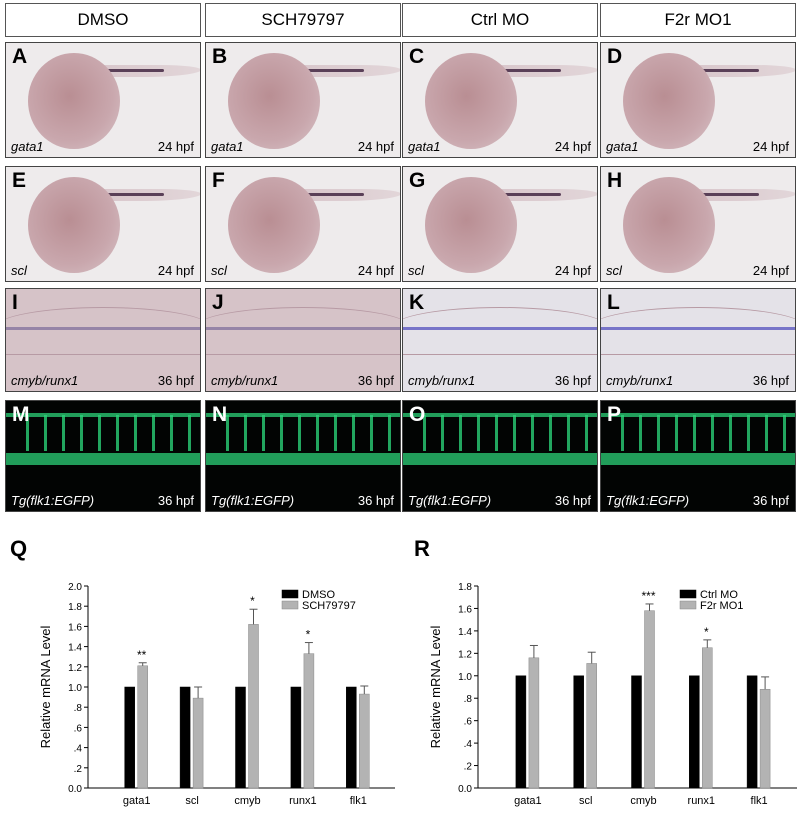 The image size is (804, 815). Describe the element at coordinates (500, 456) in the screenshot. I see `image-panel: O Tg(flk1:EGFP) 36 hpf` at that location.